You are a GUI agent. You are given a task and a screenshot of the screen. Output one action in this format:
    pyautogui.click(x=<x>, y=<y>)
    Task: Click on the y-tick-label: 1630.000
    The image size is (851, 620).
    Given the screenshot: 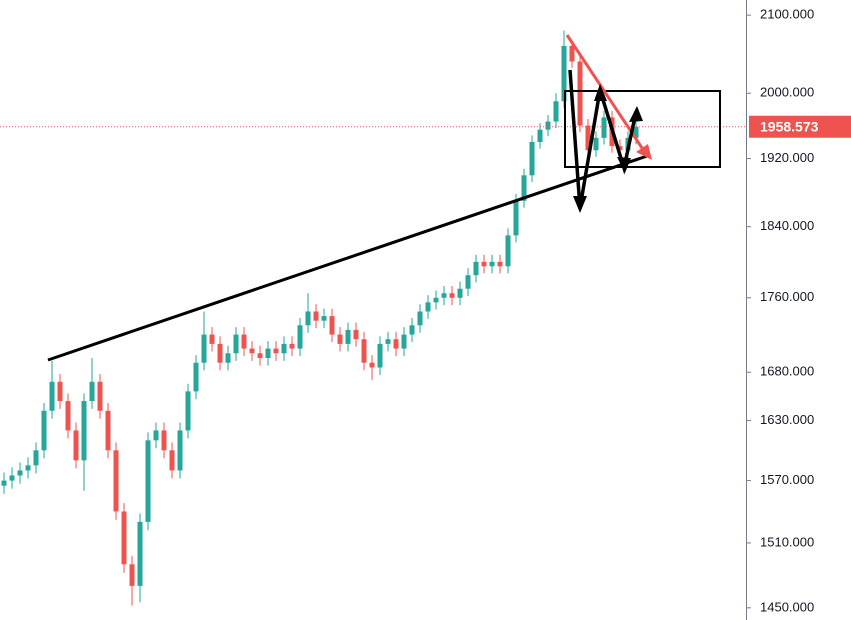 What is the action you would take?
    pyautogui.click(x=787, y=419)
    